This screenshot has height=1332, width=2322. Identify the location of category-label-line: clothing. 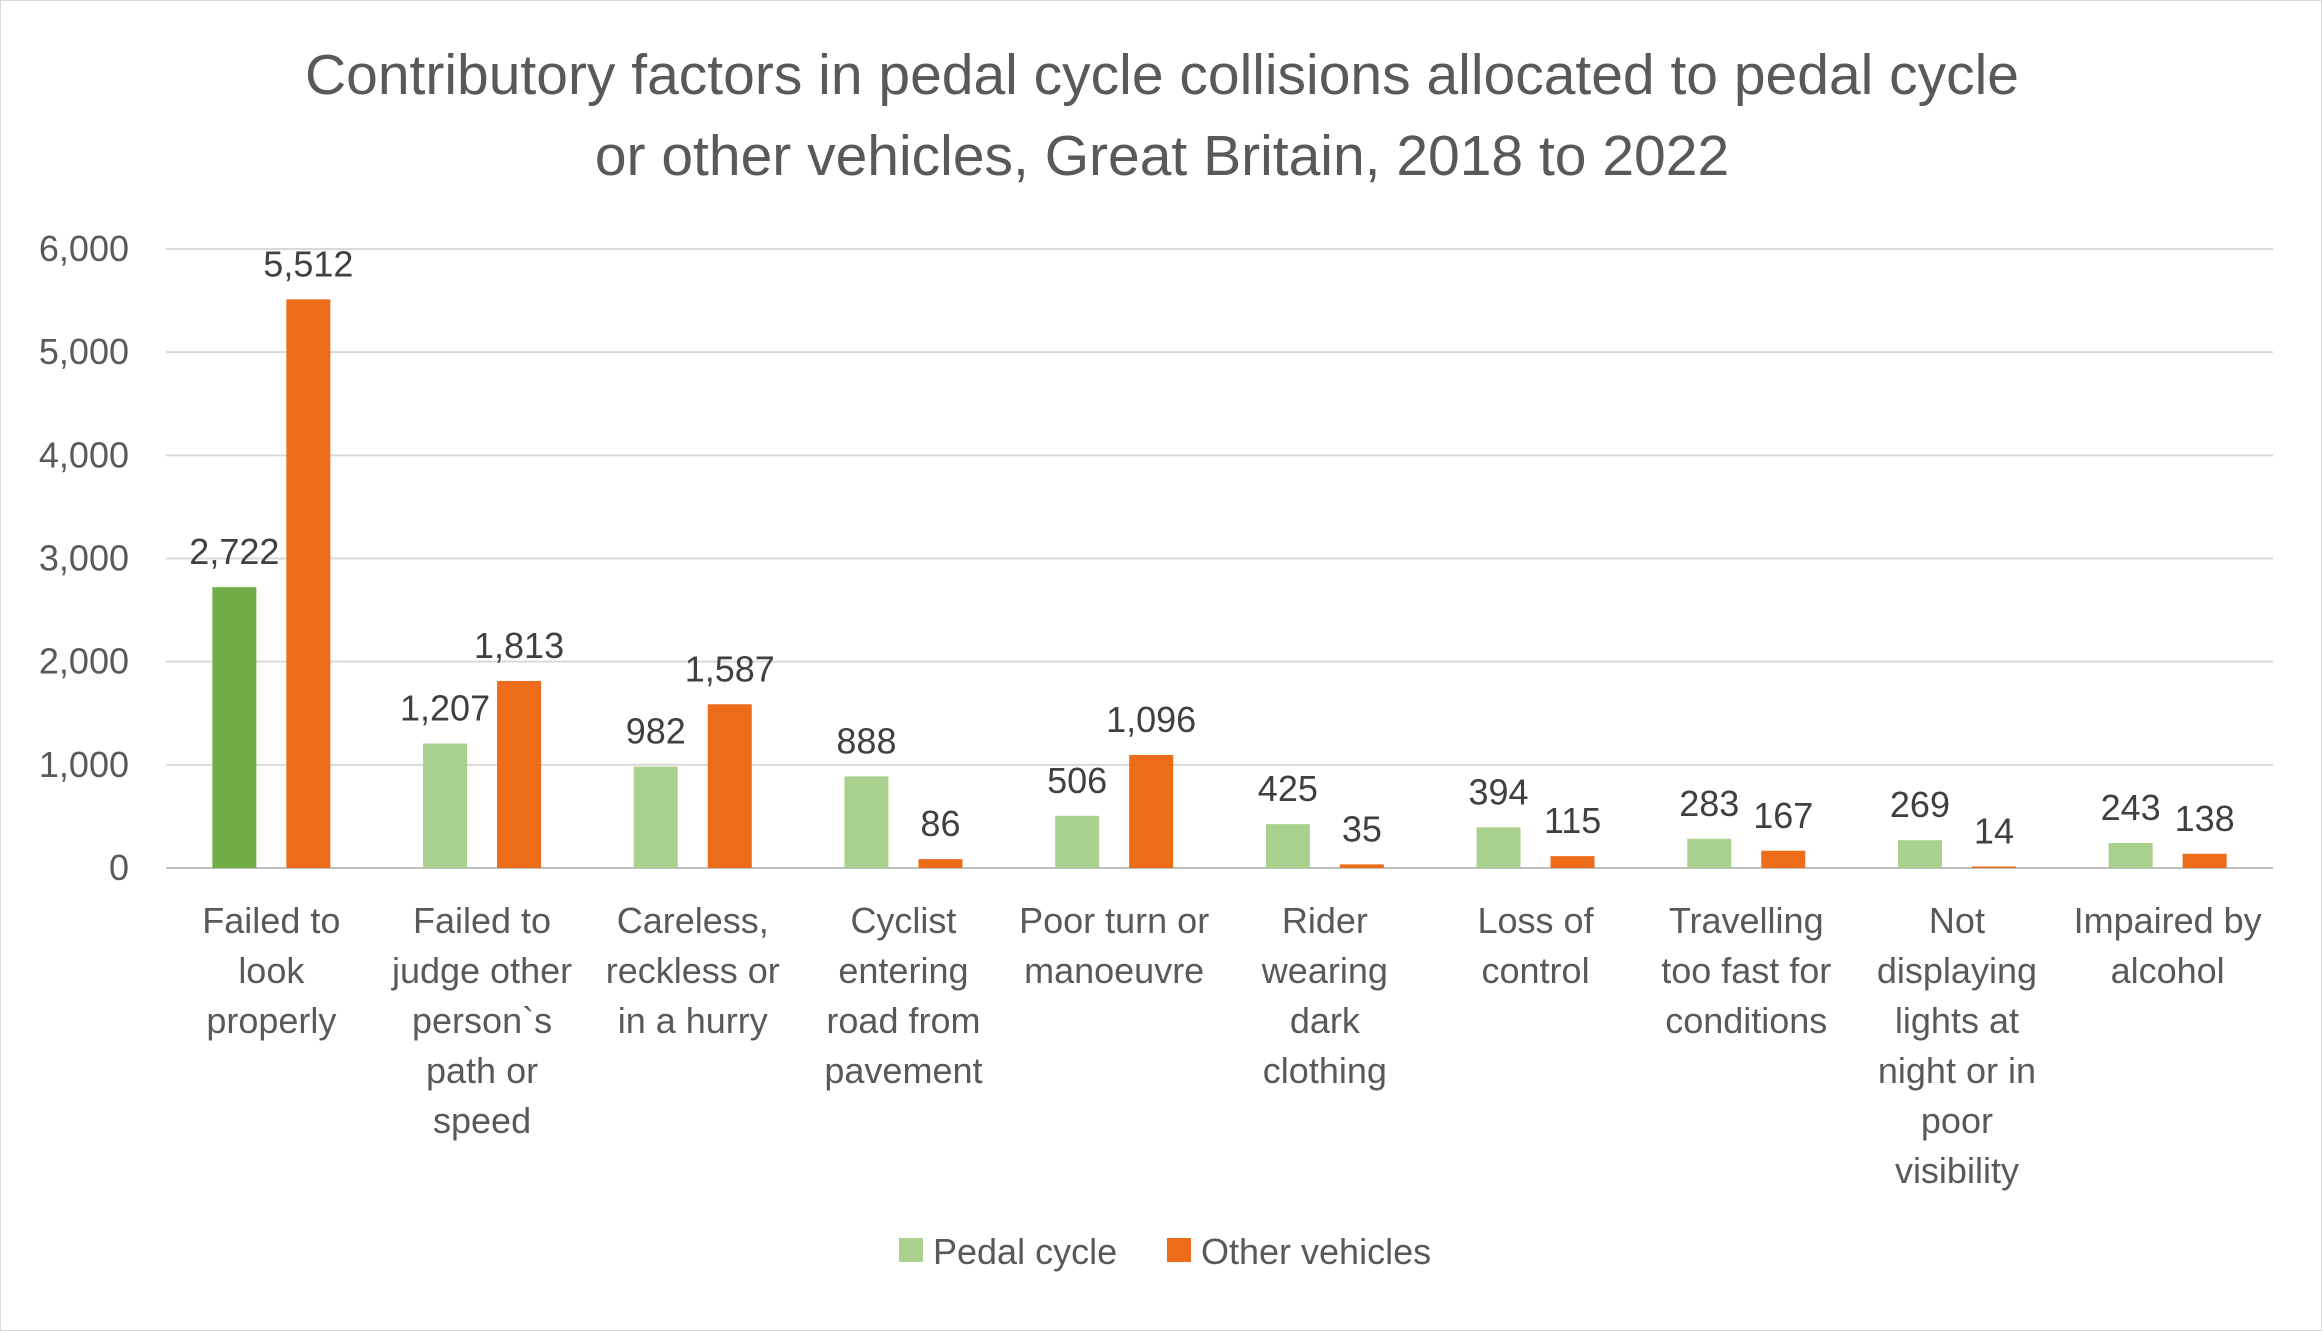
(1325, 1070).